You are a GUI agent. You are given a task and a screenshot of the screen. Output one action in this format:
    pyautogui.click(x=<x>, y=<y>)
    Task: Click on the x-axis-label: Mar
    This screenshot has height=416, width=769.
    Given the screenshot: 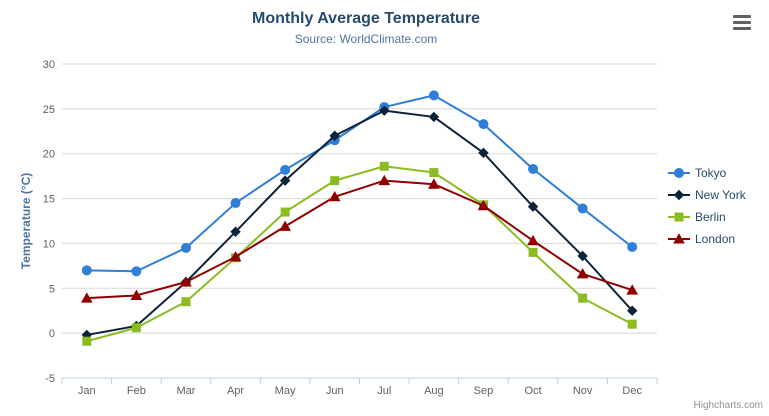 What is the action you would take?
    pyautogui.click(x=185, y=391)
    